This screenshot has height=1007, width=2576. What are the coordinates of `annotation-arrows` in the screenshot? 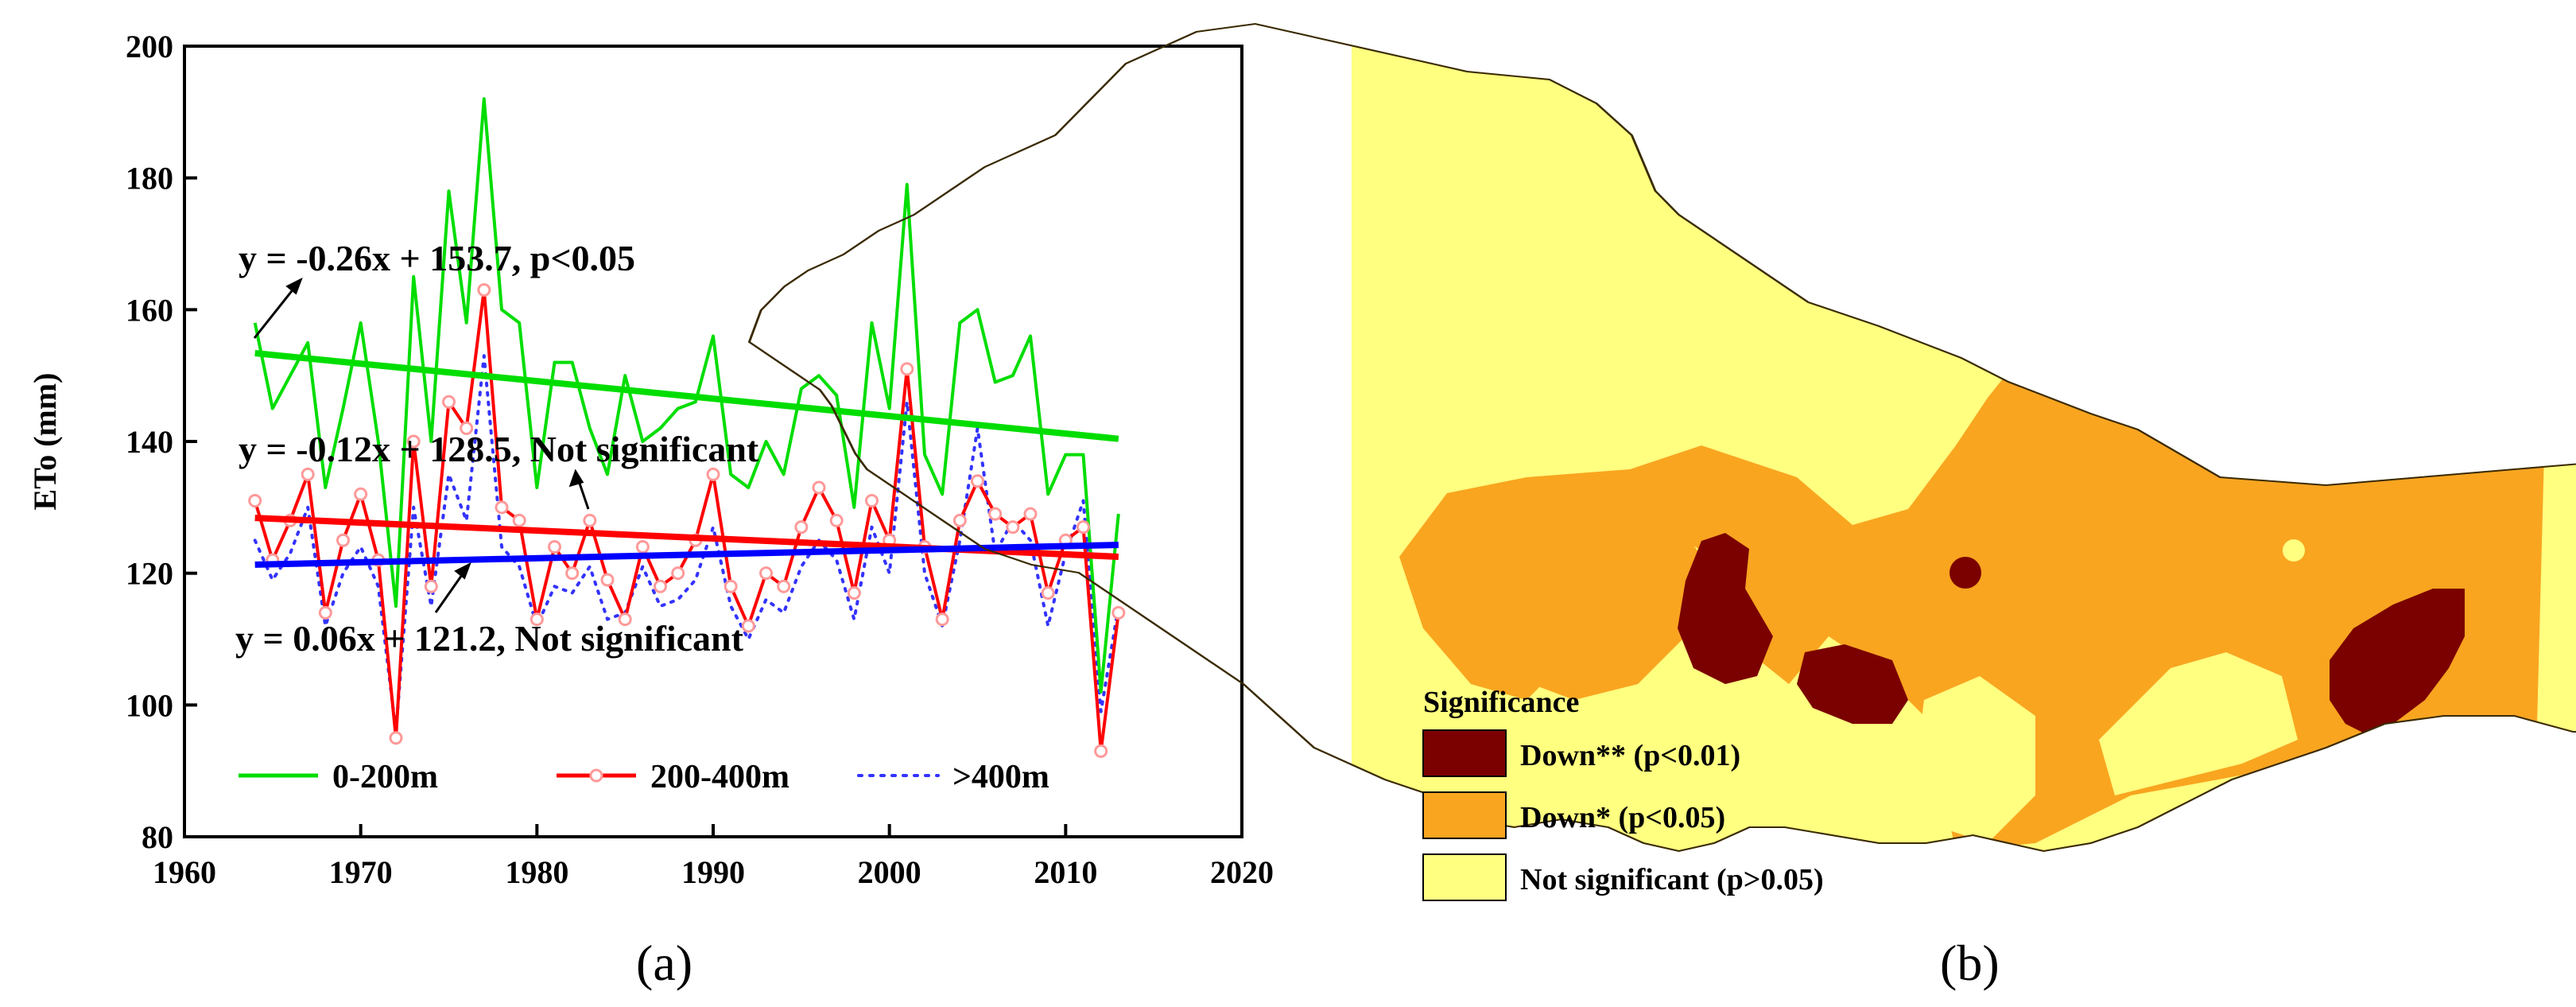 It's located at (421, 445).